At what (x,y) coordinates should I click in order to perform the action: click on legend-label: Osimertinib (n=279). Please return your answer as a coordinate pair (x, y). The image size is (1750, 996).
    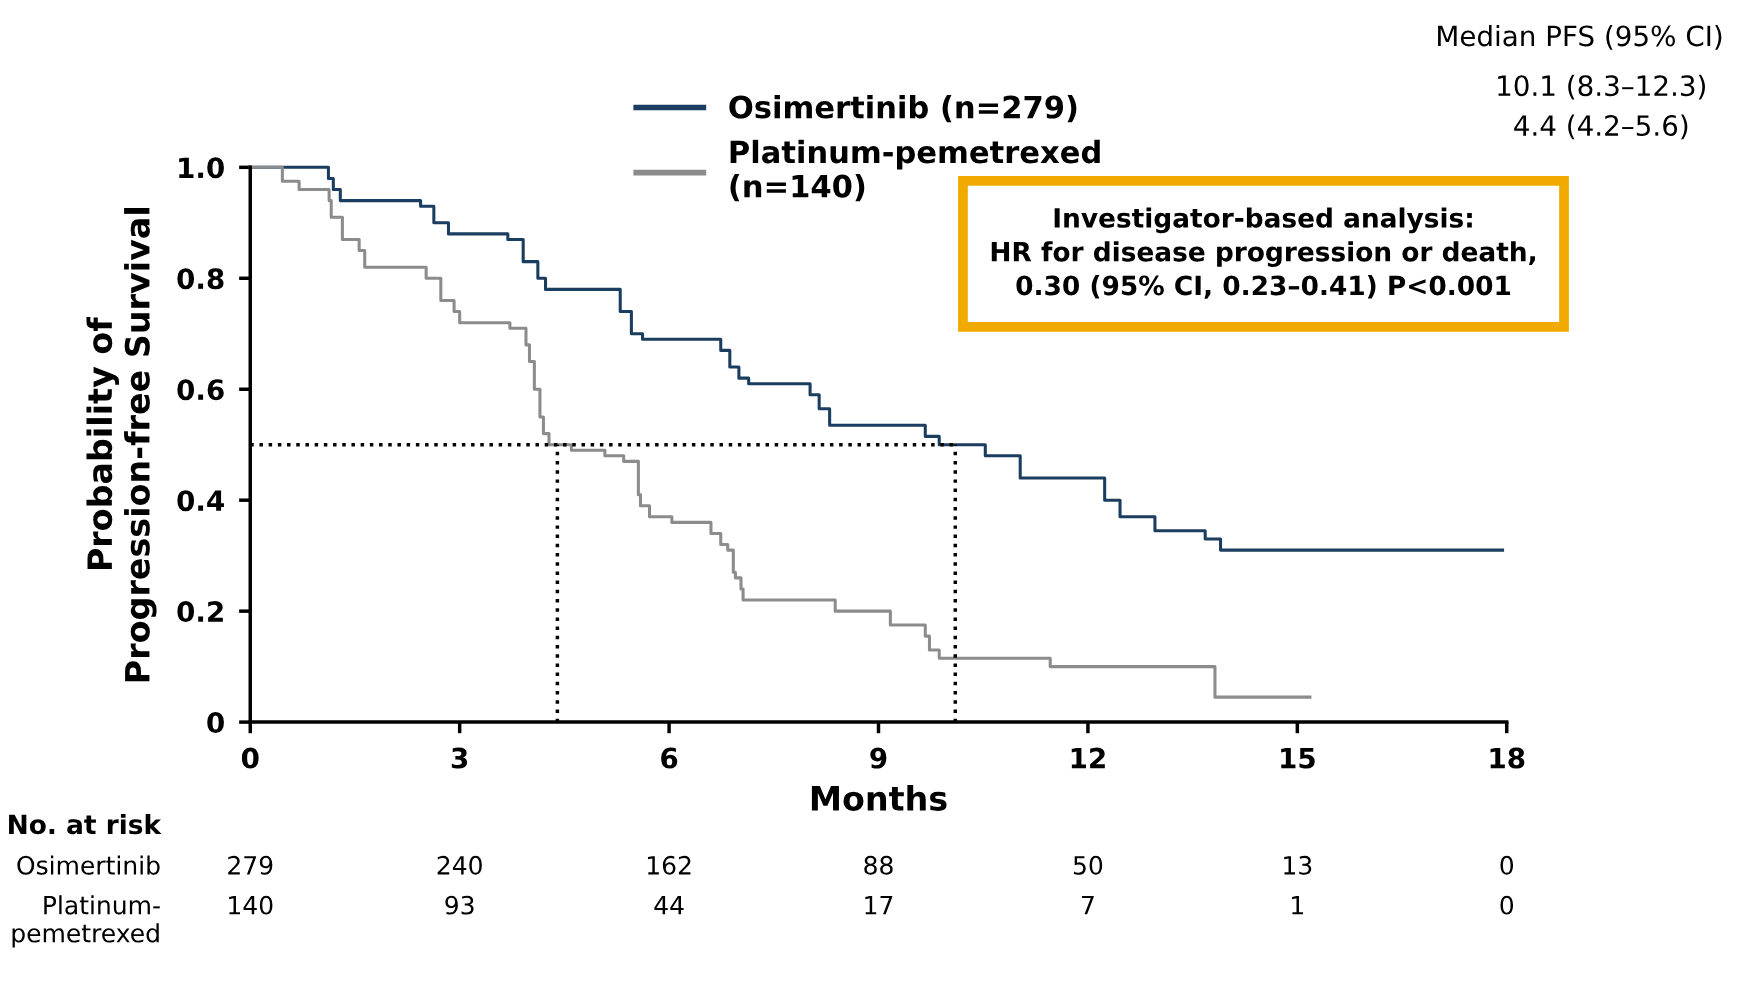
    Looking at the image, I should click on (903, 108).